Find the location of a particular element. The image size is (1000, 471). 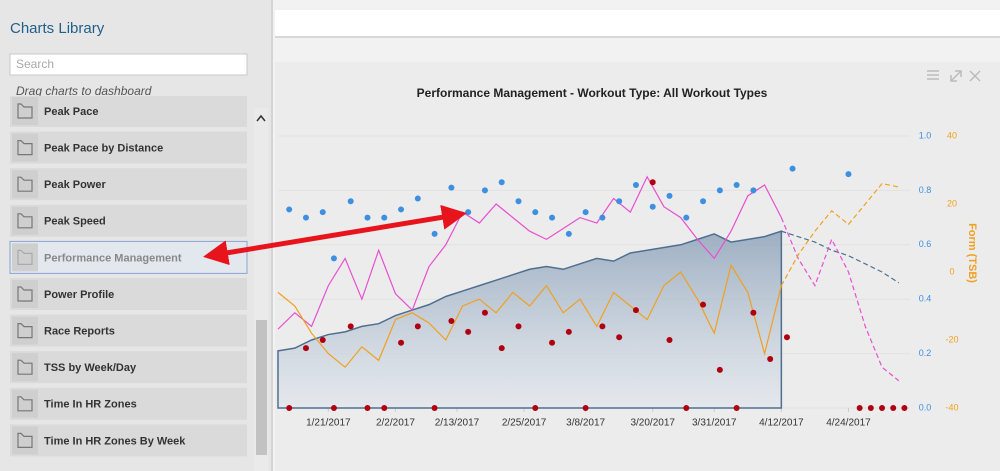

item-label: Peak Power is located at coordinates (75, 185).